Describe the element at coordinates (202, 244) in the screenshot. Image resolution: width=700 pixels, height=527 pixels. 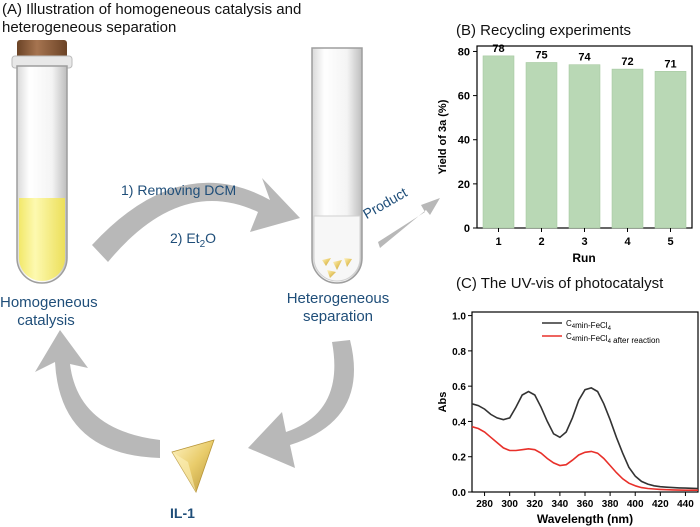
I see `step2-subscript: 2` at that location.